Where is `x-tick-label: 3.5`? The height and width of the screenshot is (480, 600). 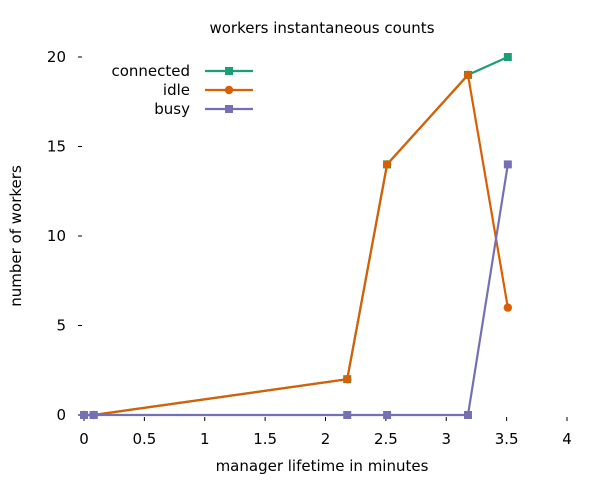
x-tick-label: 3.5 is located at coordinates (507, 439).